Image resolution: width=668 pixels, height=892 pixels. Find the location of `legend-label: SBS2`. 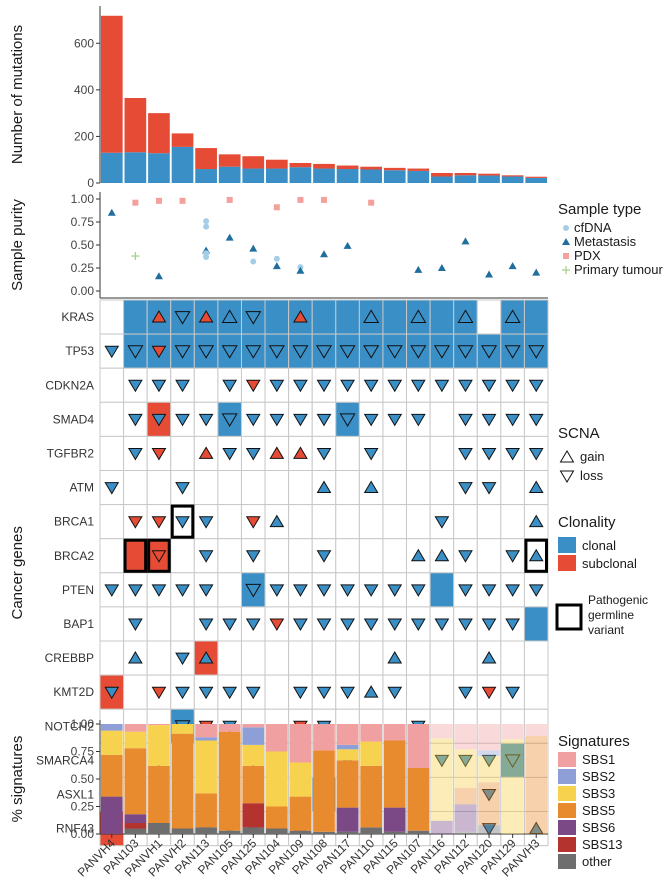

legend-label: SBS2 is located at coordinates (598, 776).